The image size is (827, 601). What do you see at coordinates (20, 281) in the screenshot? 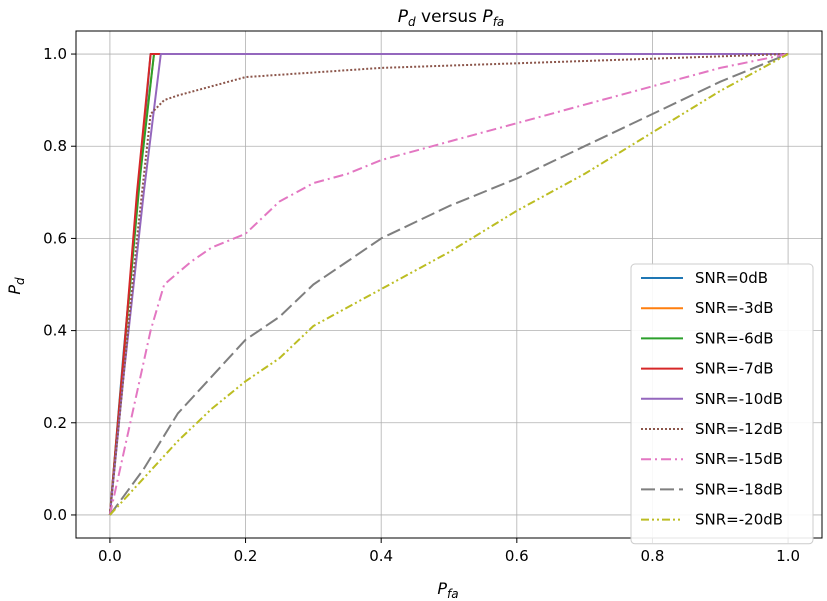
I see `y-label-sub: d` at bounding box center [20, 281].